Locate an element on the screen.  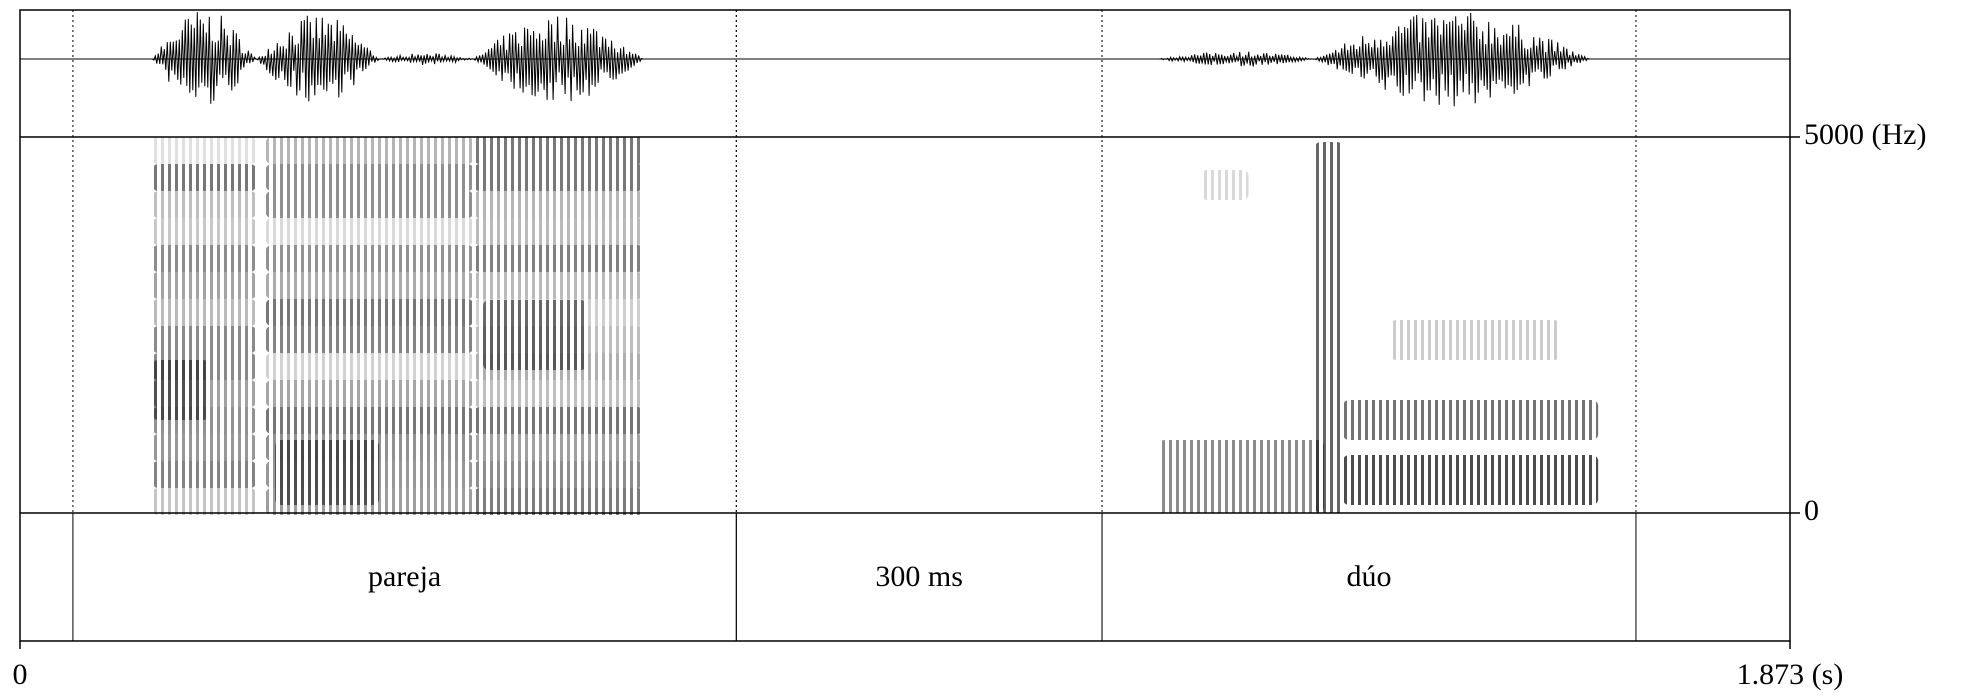
interval-label: 300 ms is located at coordinates (919, 576).